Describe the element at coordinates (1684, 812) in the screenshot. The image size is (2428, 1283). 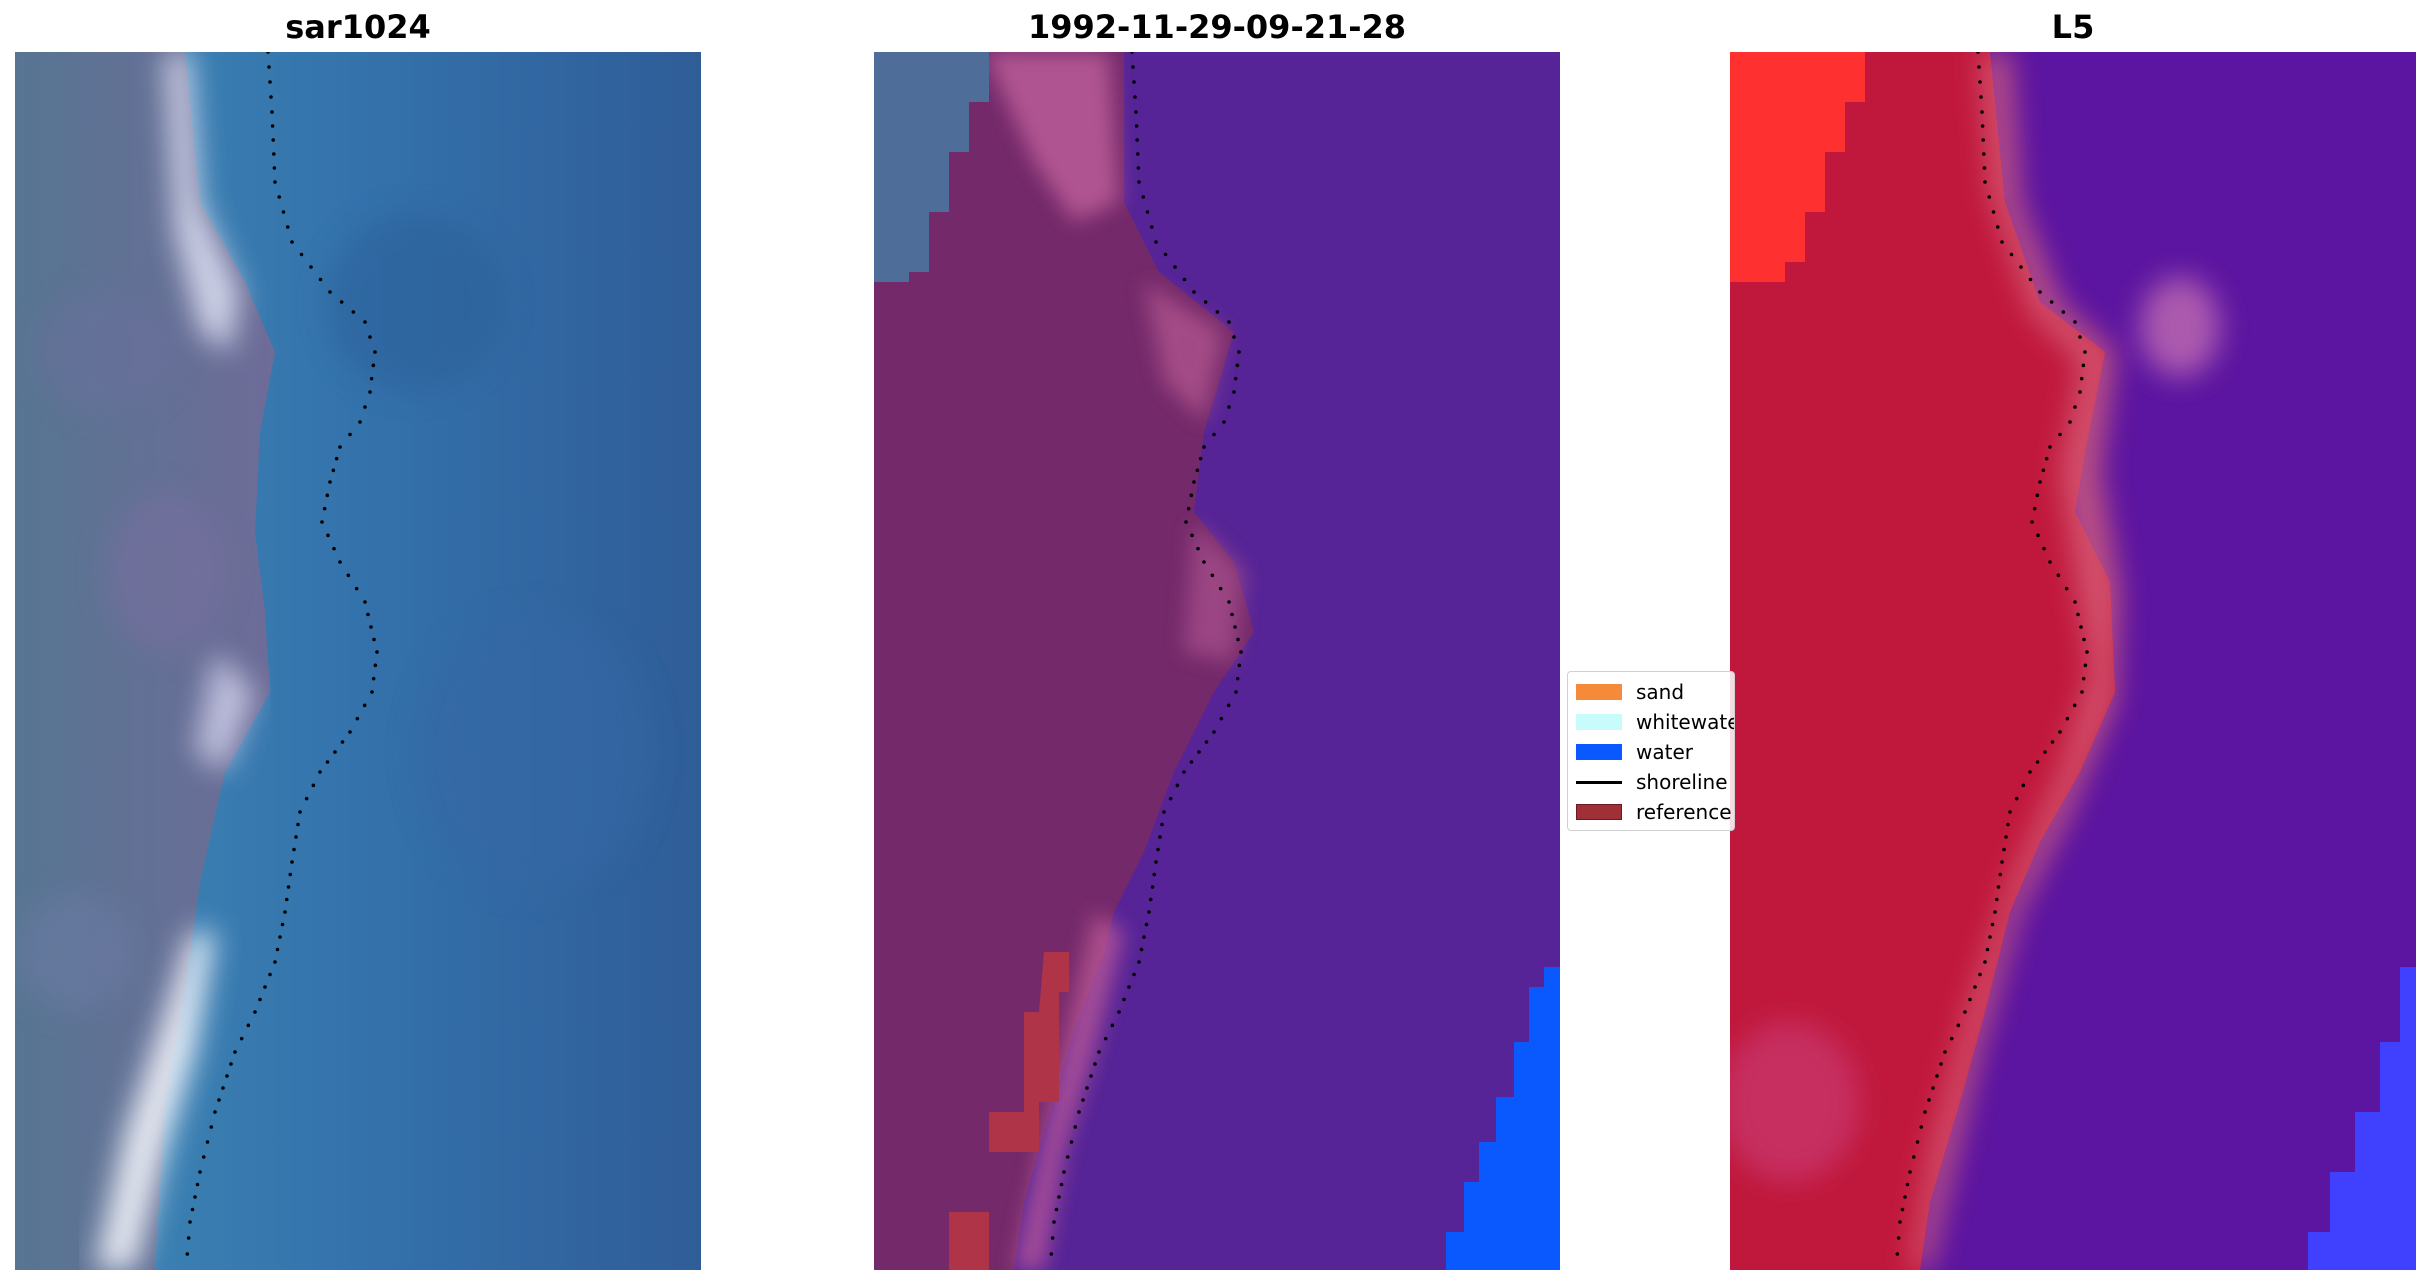
I see `legend-label-reference: reference` at that location.